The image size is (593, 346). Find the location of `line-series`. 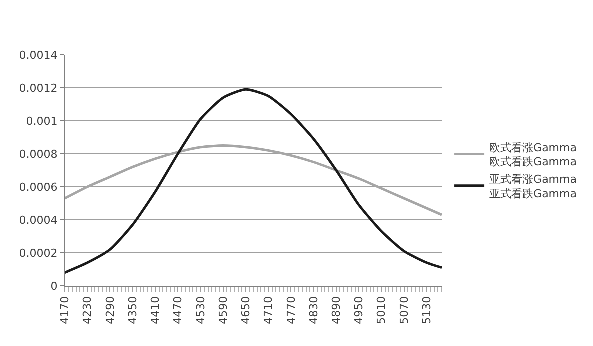

line-series is located at coordinates (253, 180).